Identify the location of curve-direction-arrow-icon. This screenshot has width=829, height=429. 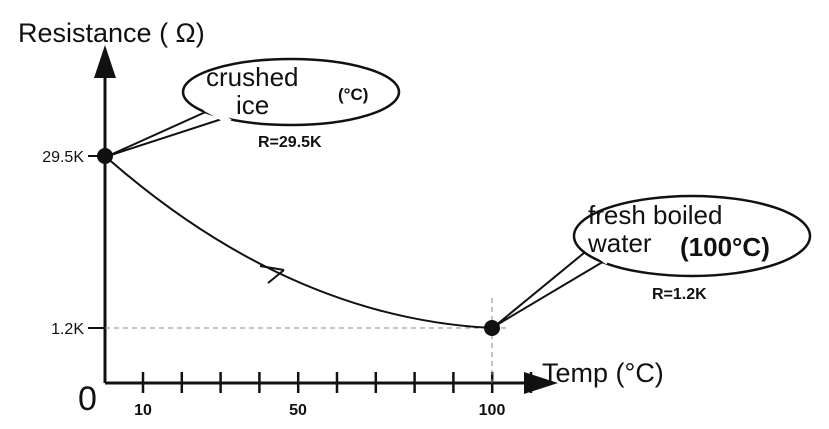
(272, 274).